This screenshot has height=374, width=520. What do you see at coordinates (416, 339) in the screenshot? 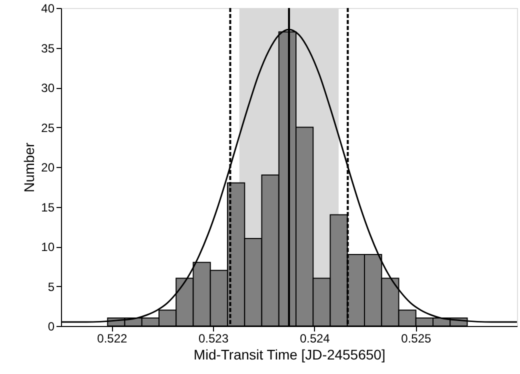
I see `x-tick-label: 0.525` at bounding box center [416, 339].